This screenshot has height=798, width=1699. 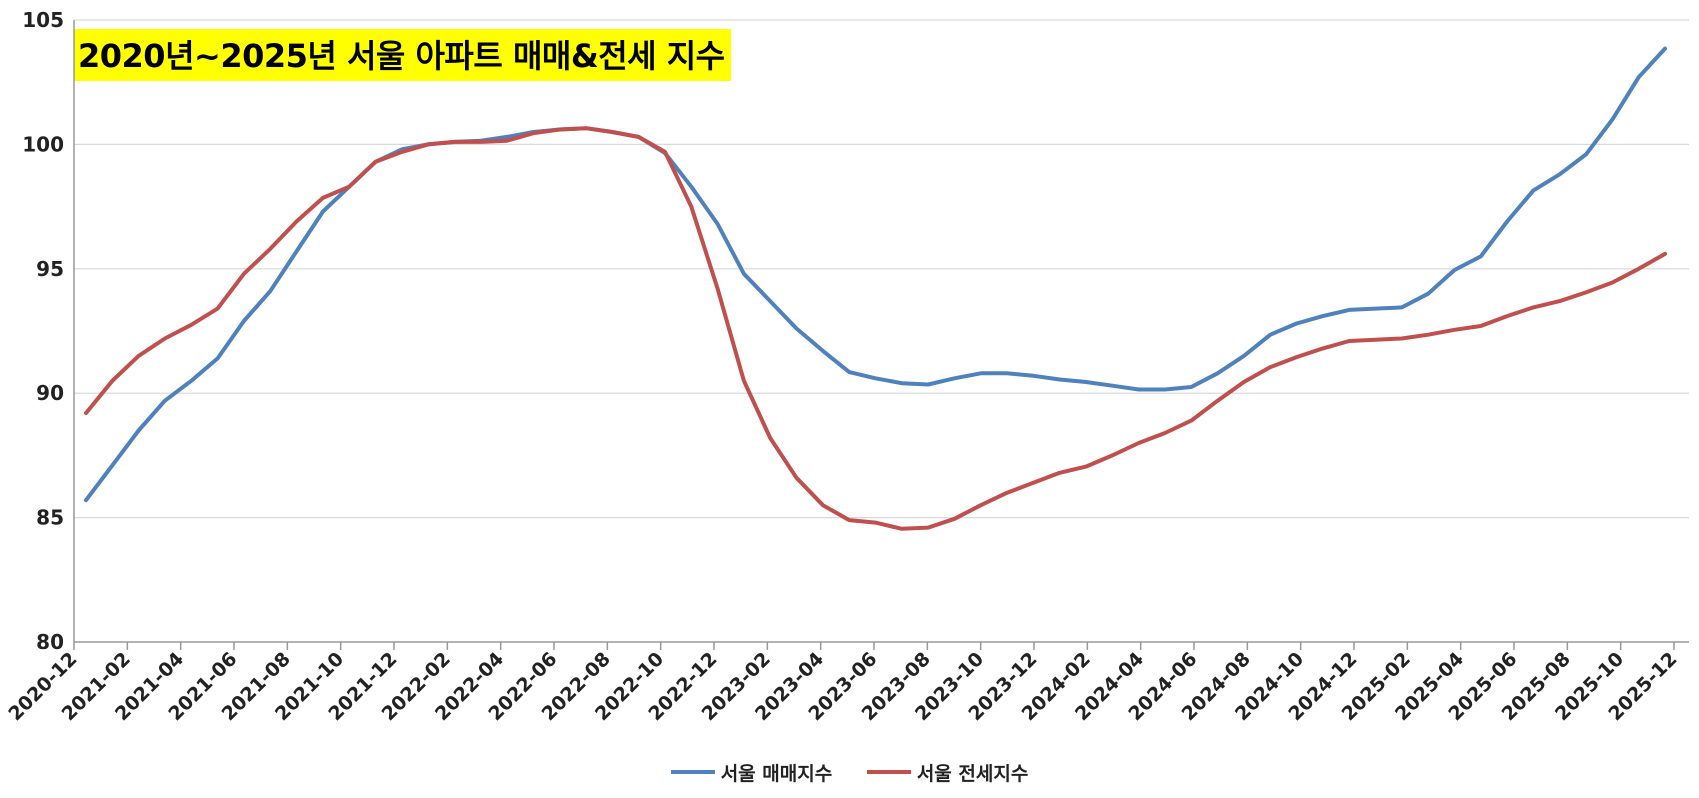 I want to click on y-tick-label: 100, so click(x=43, y=144).